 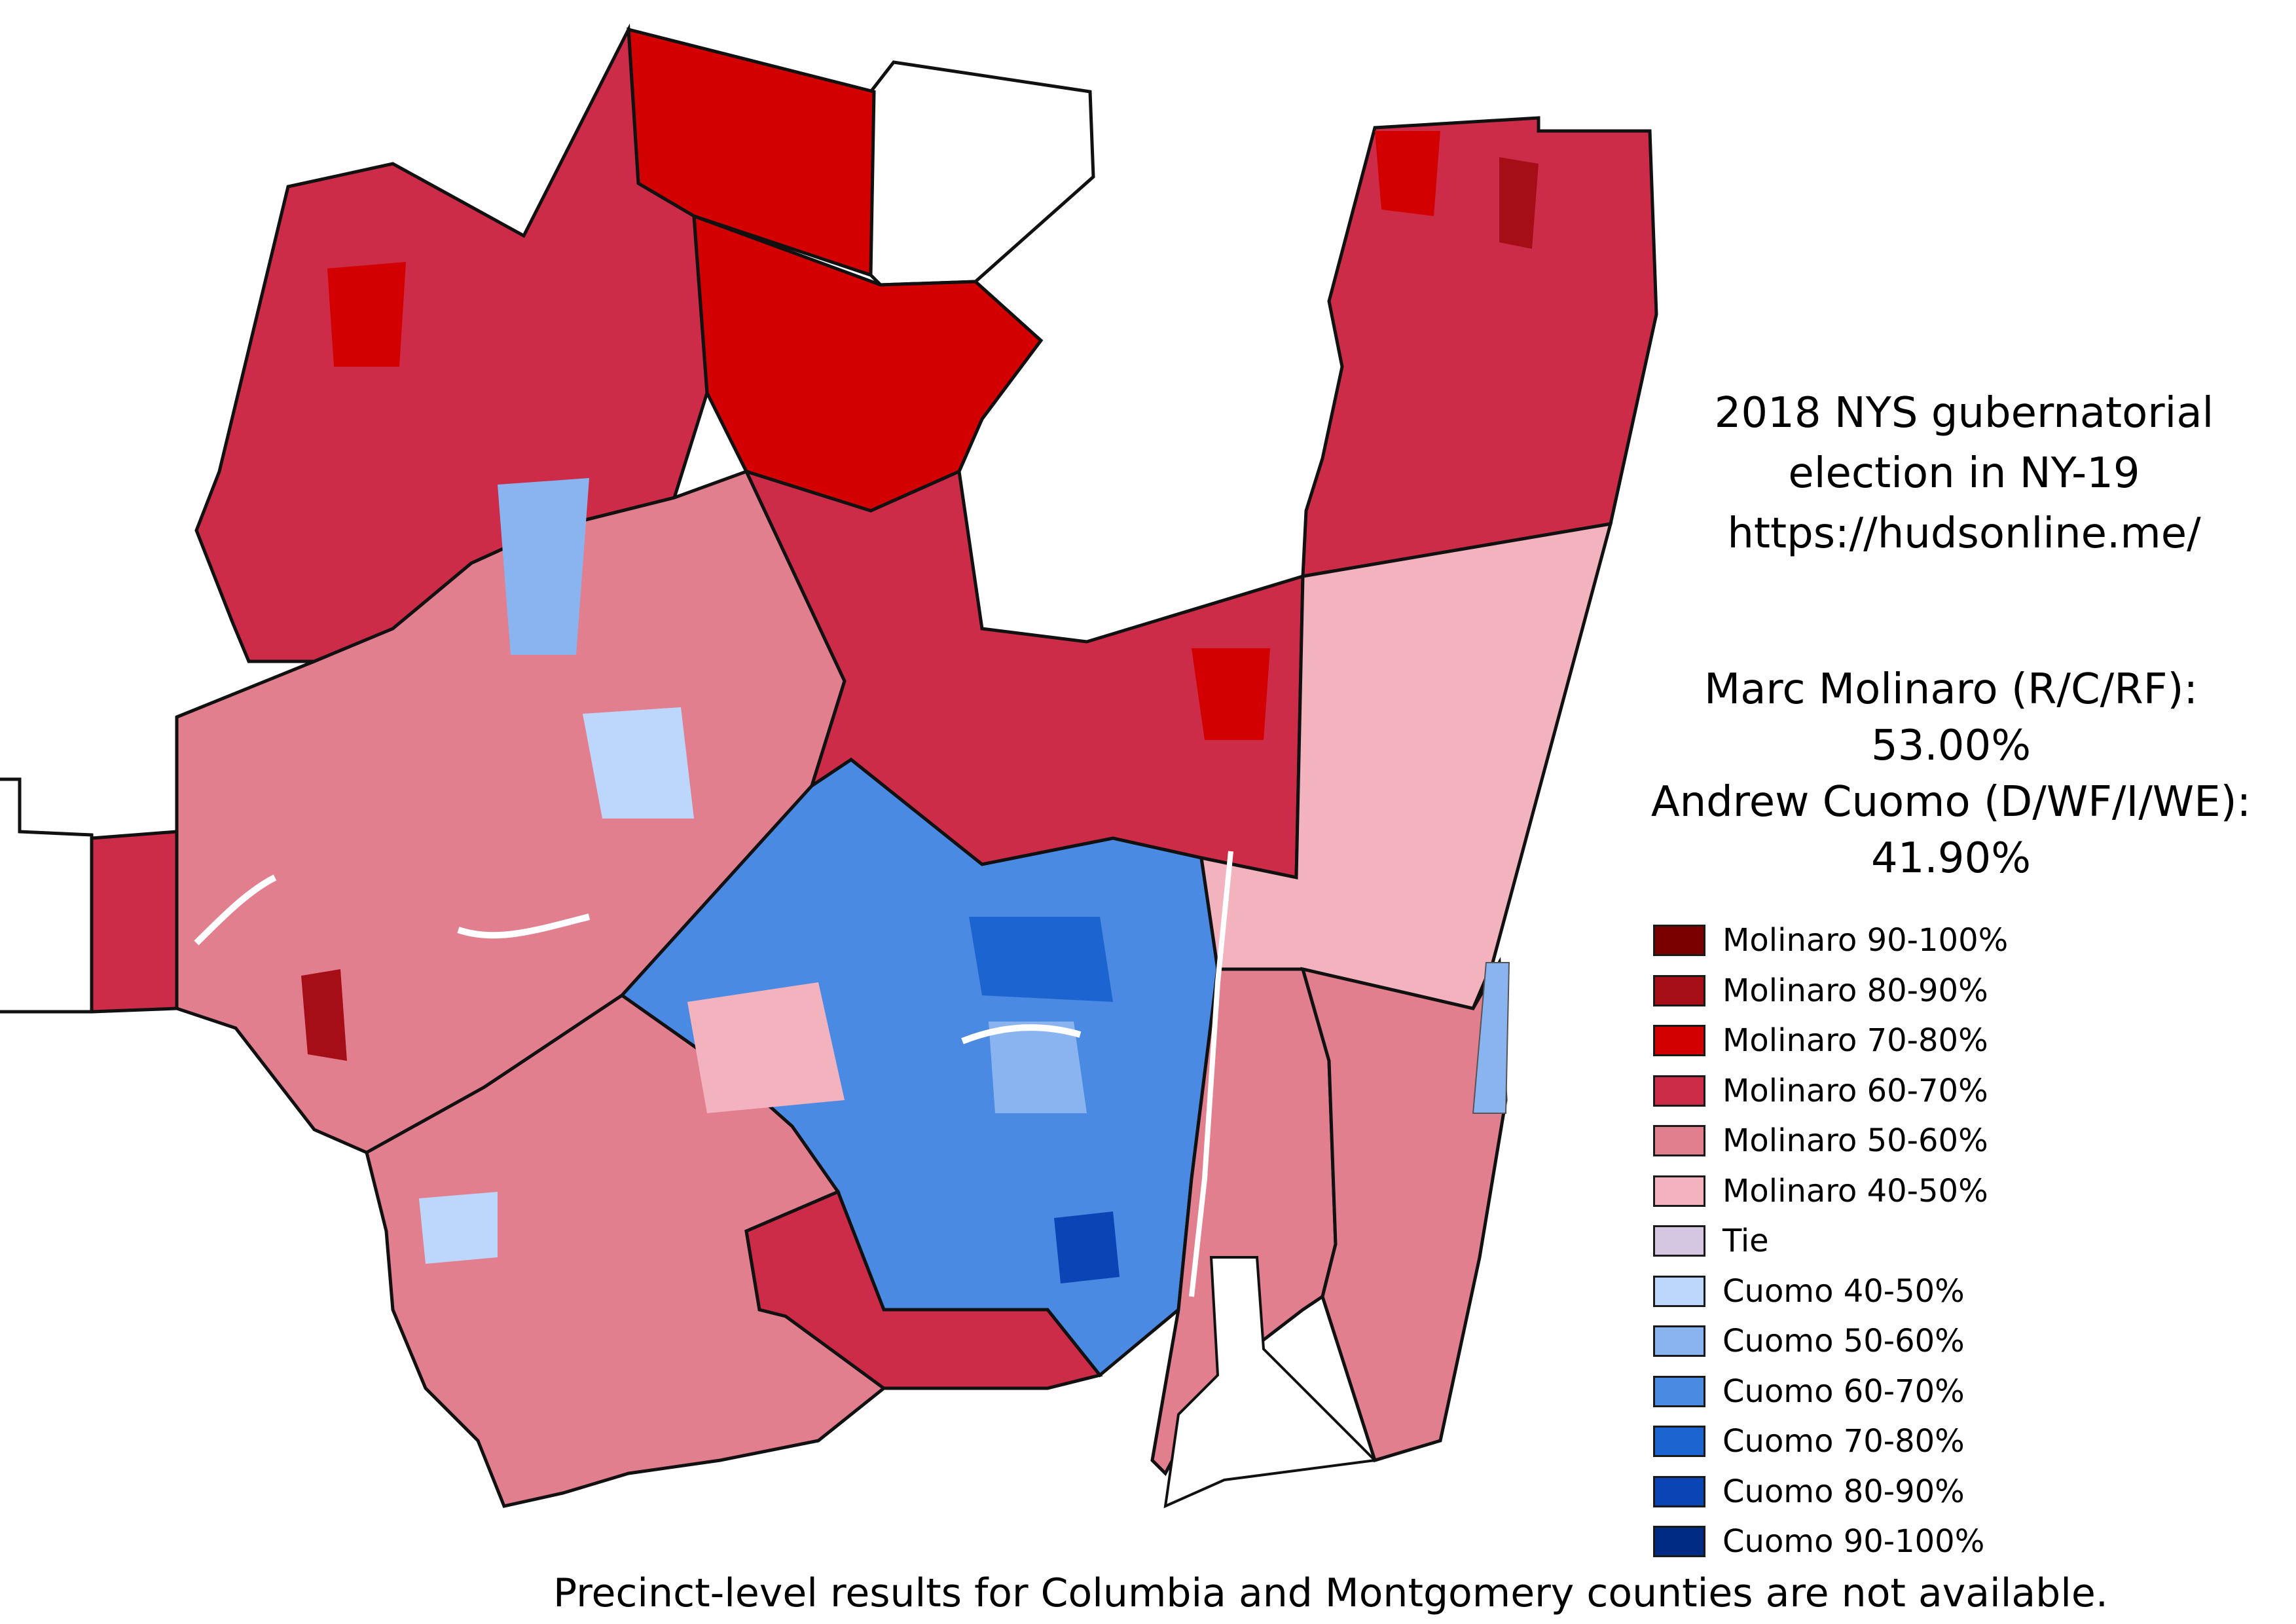 I want to click on title-line-1: 2018 NYS gubernatorial, so click(x=1964, y=413).